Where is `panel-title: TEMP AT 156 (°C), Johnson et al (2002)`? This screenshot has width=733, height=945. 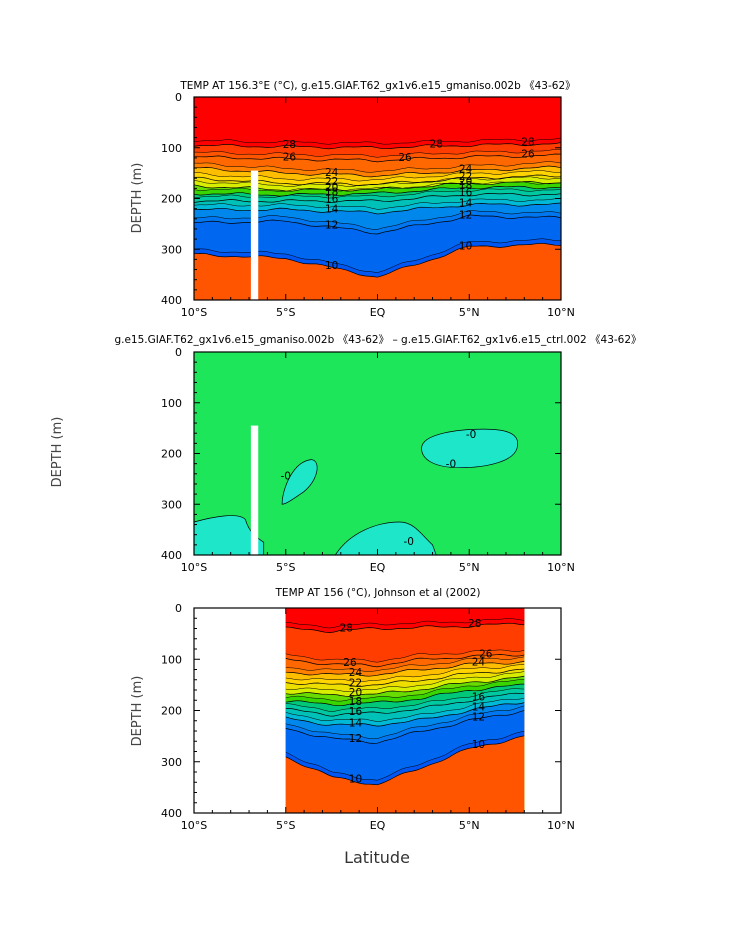
panel-title: TEMP AT 156 (°C), Johnson et al (2002) is located at coordinates (378, 593).